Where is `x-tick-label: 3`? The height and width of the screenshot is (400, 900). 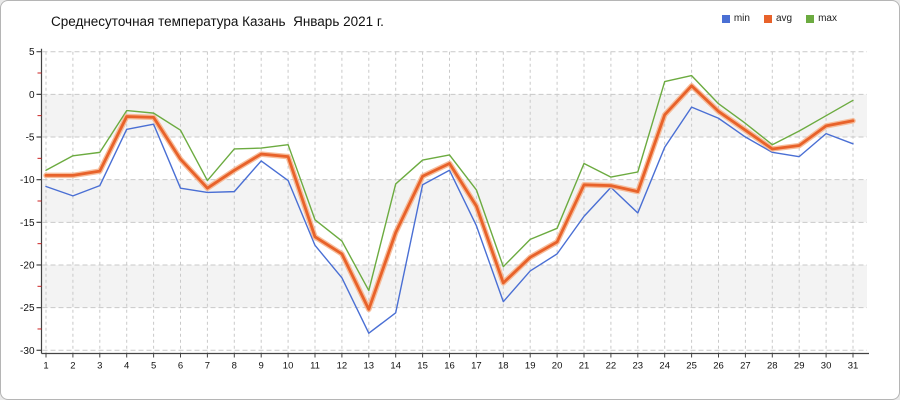 x-tick-label: 3 is located at coordinates (99, 366).